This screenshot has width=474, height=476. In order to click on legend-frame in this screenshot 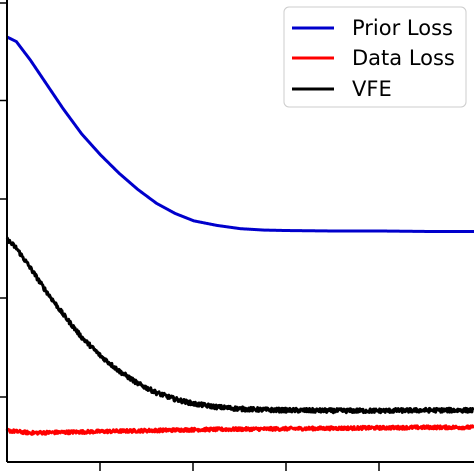, I will do `click(375, 57)`.